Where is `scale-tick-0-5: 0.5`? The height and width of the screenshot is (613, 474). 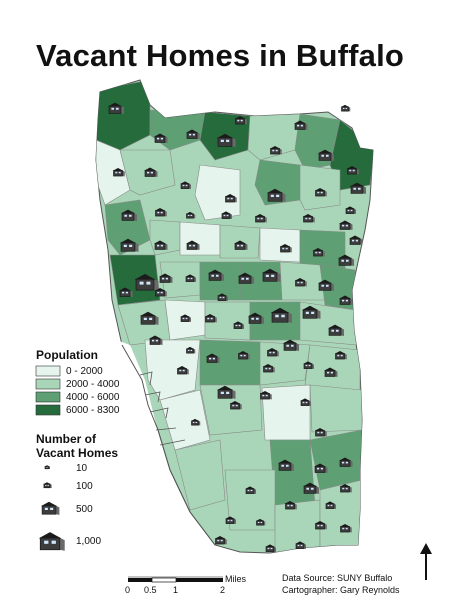
scale-tick-0-5: 0.5 is located at coordinates (150, 590).